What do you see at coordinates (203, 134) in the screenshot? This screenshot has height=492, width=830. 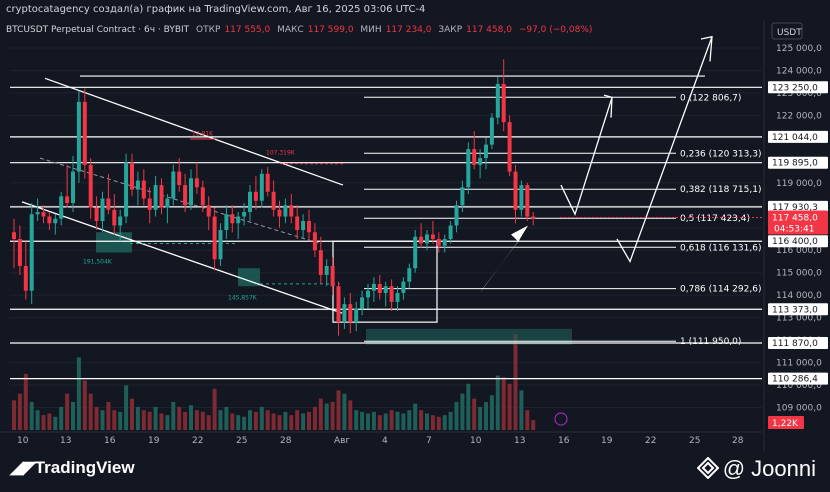 I see `annotation-label: 12,81K` at bounding box center [203, 134].